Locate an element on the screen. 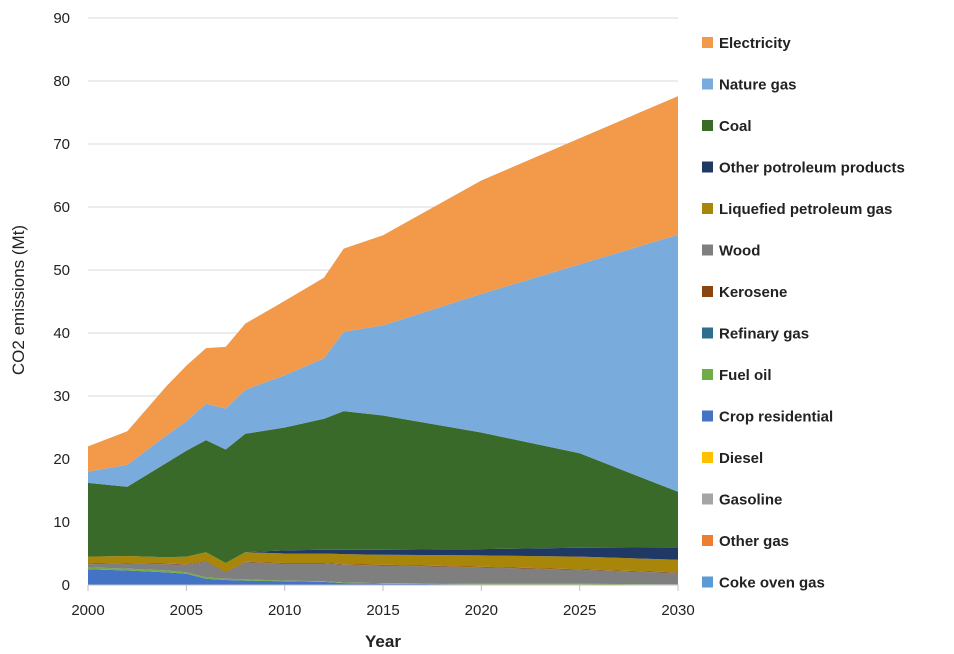 This screenshot has width=954, height=654. x-tick-label: 2015 is located at coordinates (382, 610).